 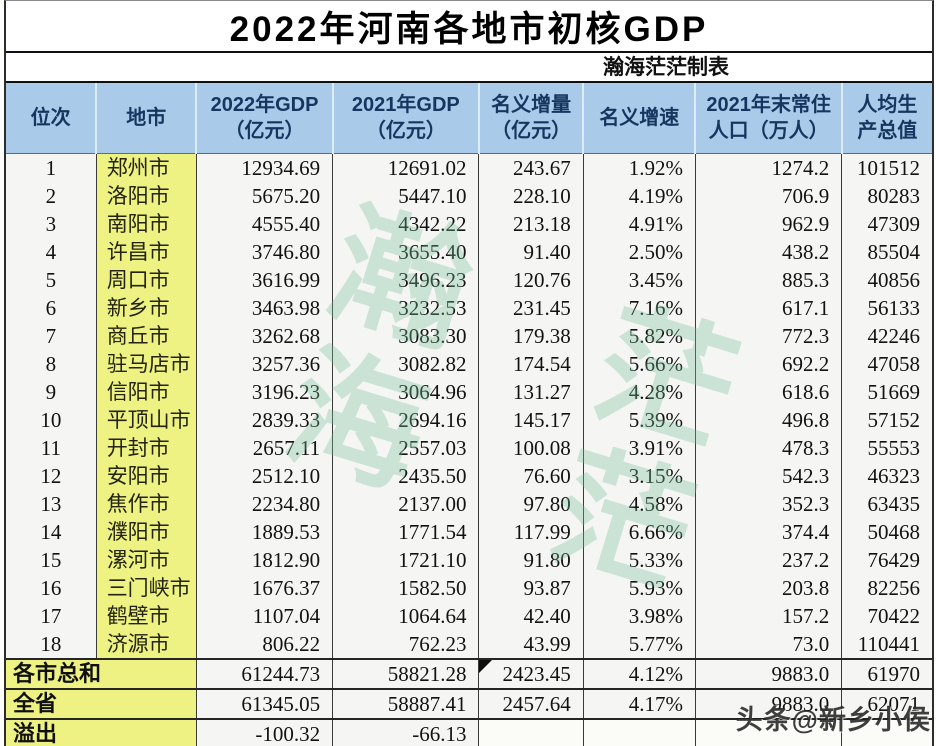 What do you see at coordinates (101, 673) in the screenshot?
I see `summary-label: 各市总和` at bounding box center [101, 673].